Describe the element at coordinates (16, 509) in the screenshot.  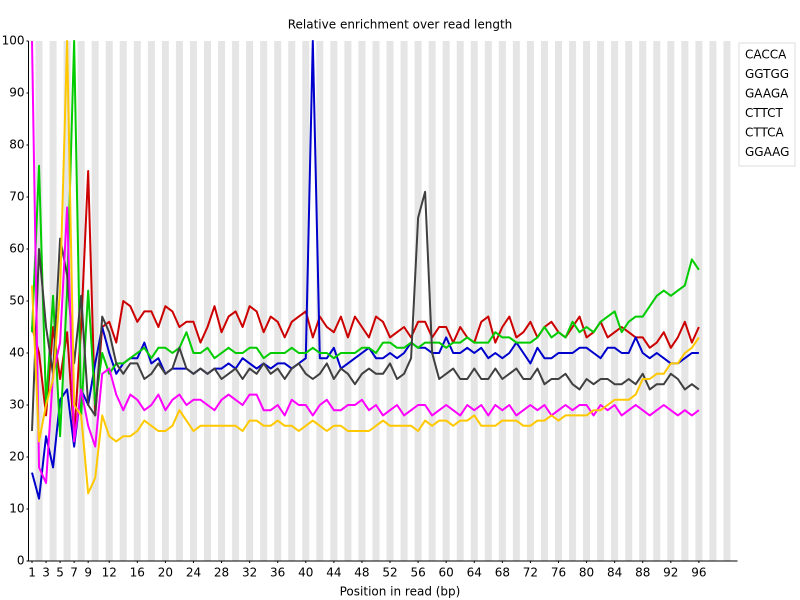
I see `y-tick-label: 10` at that location.